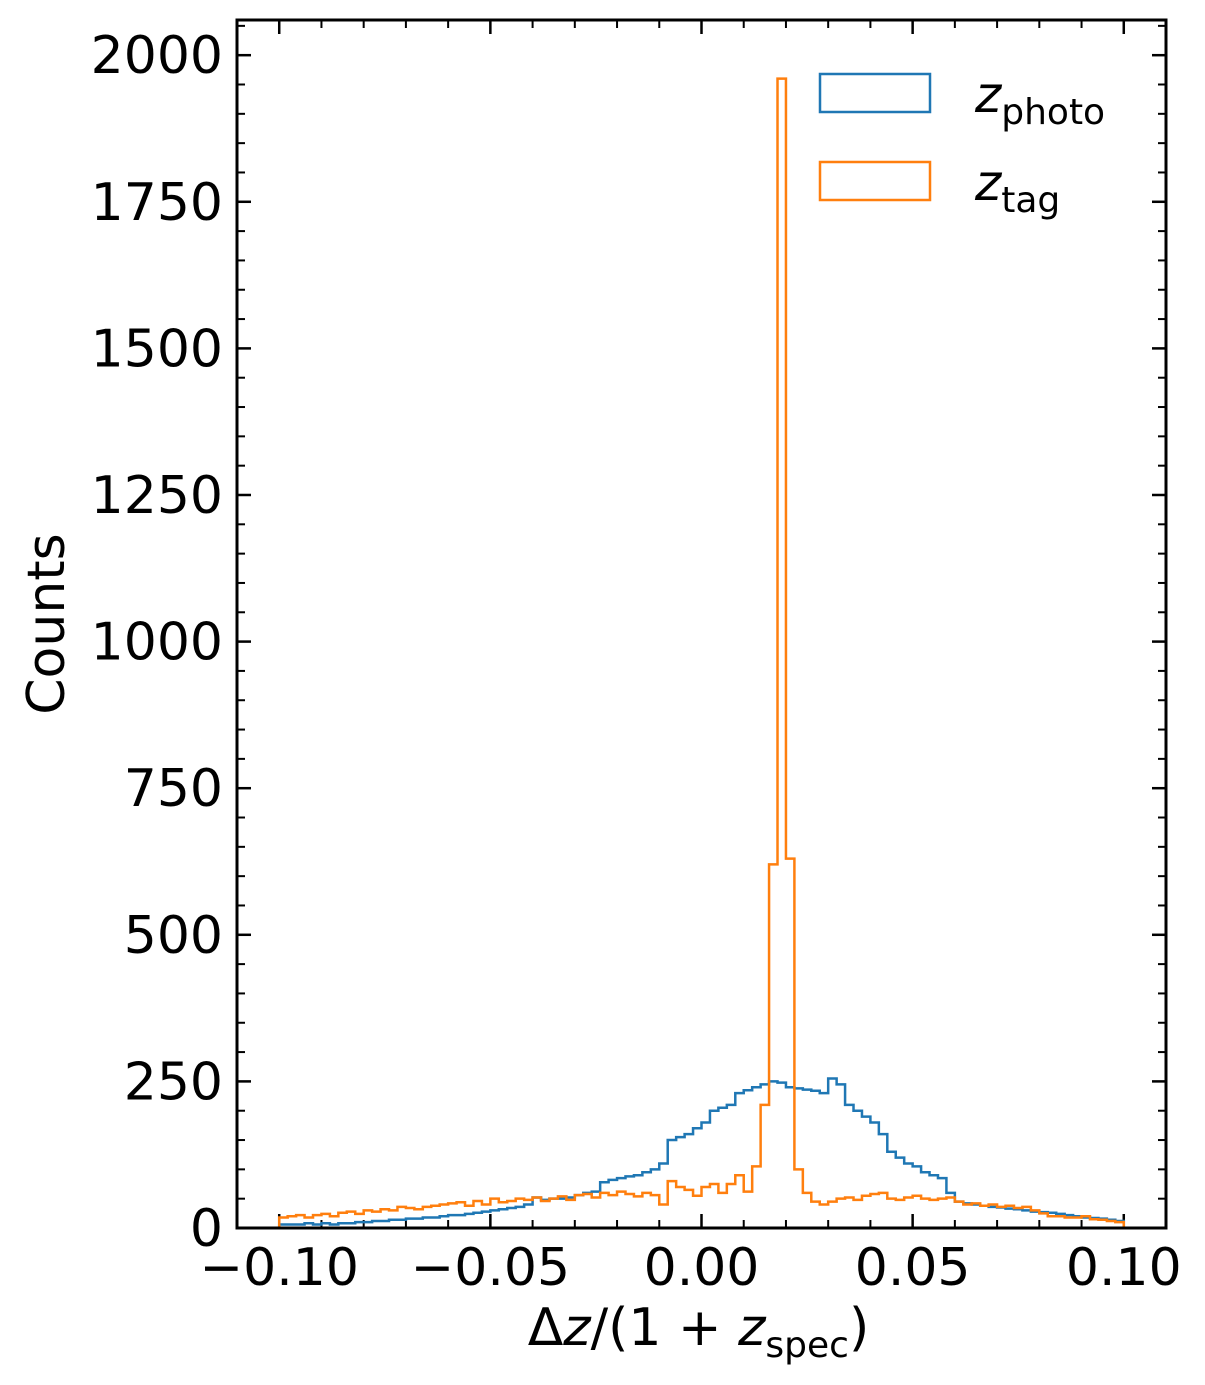  I want to click on legend: zphoto ztag, so click(961, 143).